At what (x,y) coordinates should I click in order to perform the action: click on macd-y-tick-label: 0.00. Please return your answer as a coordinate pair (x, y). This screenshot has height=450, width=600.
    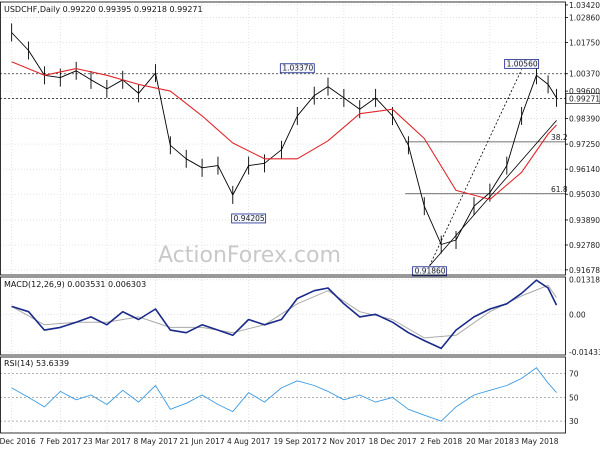
    Looking at the image, I should click on (577, 314).